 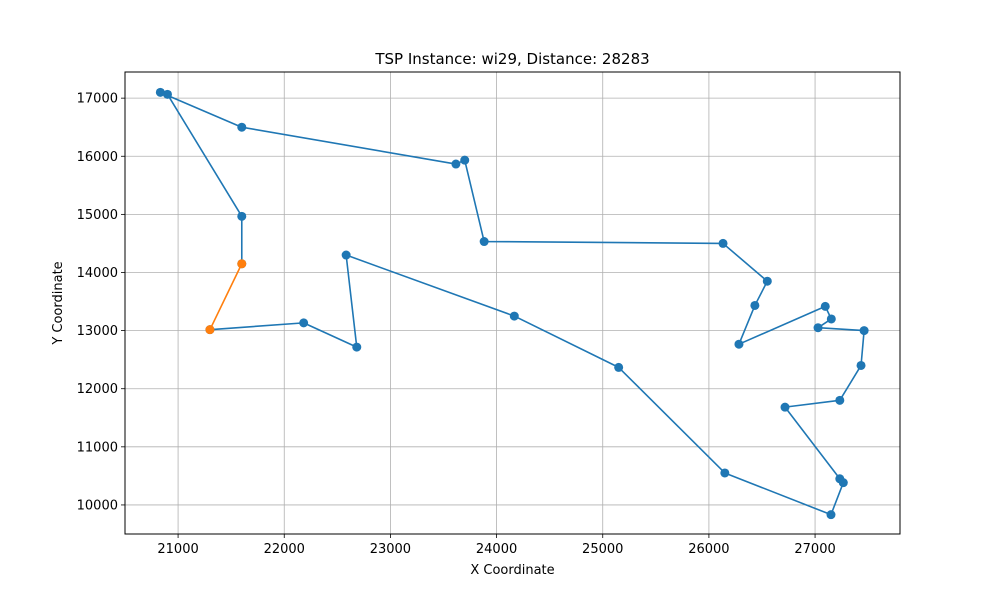 I want to click on x-tick-label: 24000, so click(x=496, y=549).